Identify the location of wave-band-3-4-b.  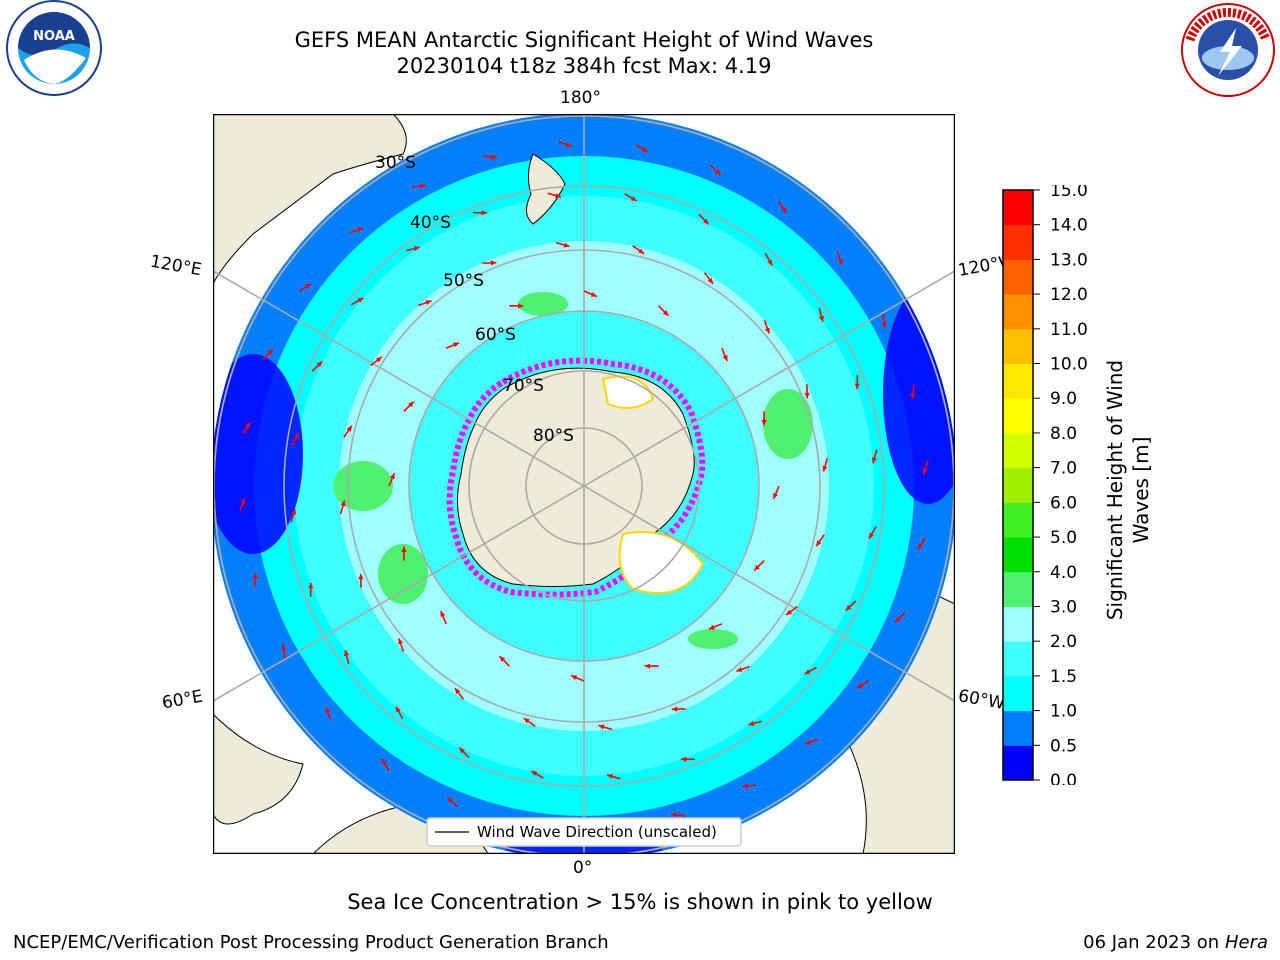
(403, 574).